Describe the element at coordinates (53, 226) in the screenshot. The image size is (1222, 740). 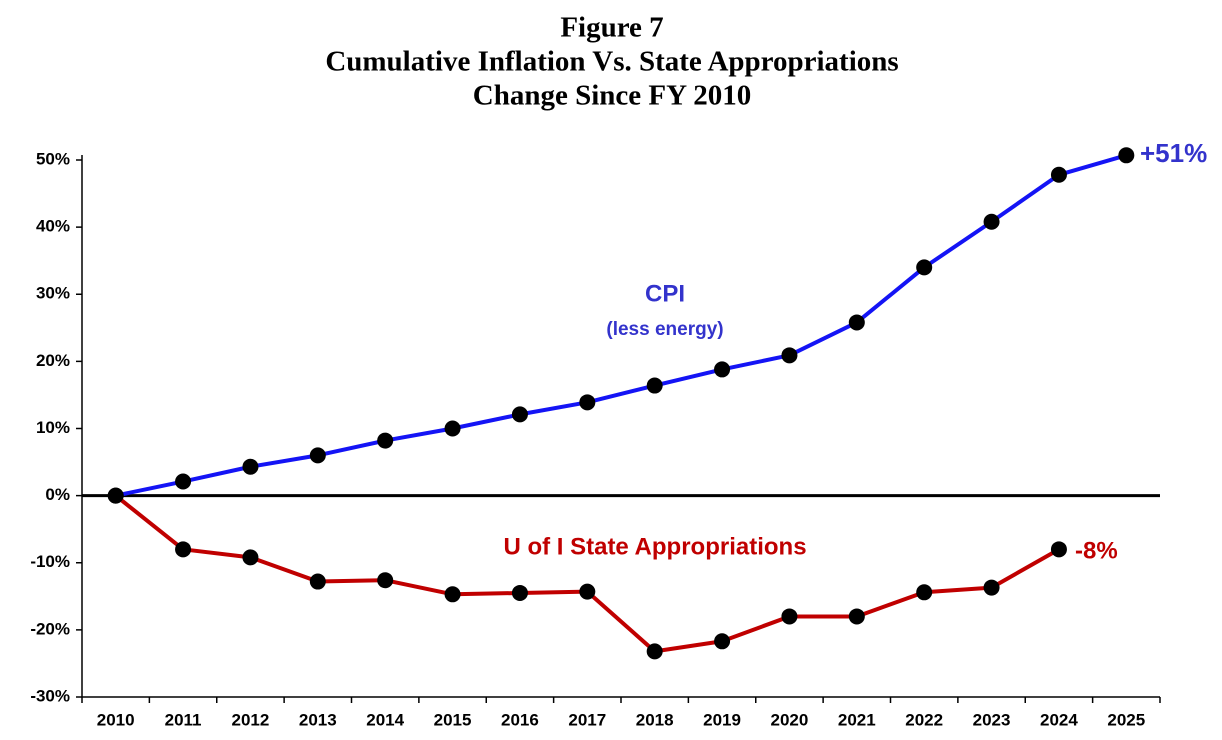
I see `y-tick-label: 40%` at that location.